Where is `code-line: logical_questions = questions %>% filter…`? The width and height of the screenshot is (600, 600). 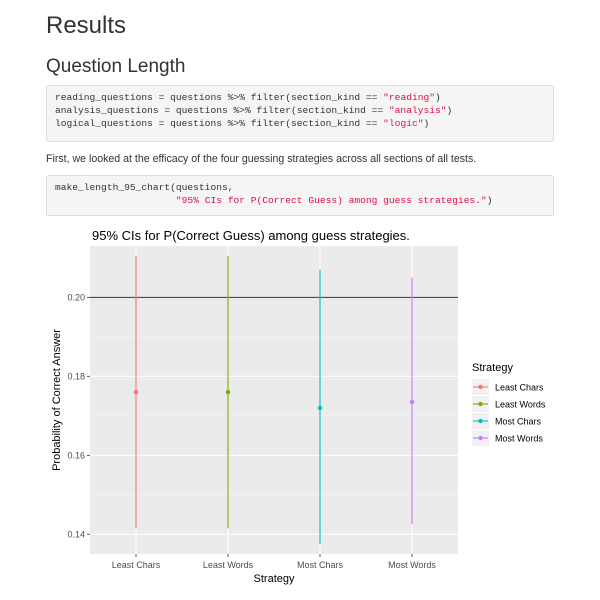 code-line: logical_questions = questions %>% filter… is located at coordinates (300, 123).